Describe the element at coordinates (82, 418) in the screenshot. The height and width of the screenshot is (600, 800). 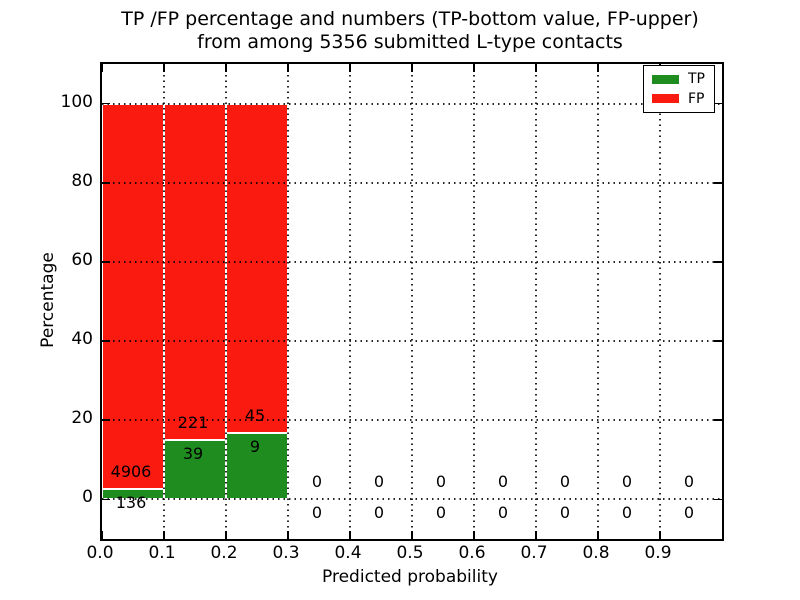
I see `y-tick-label: 20` at that location.